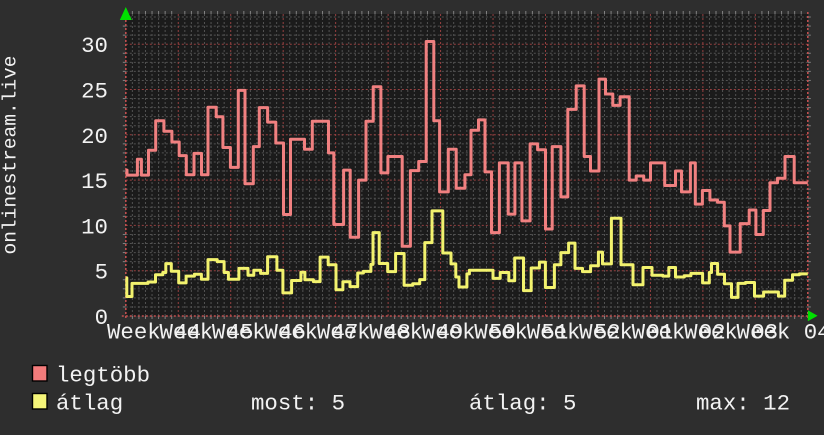  Describe the element at coordinates (259, 333) in the screenshot. I see `svg-text: Week 46` at that location.